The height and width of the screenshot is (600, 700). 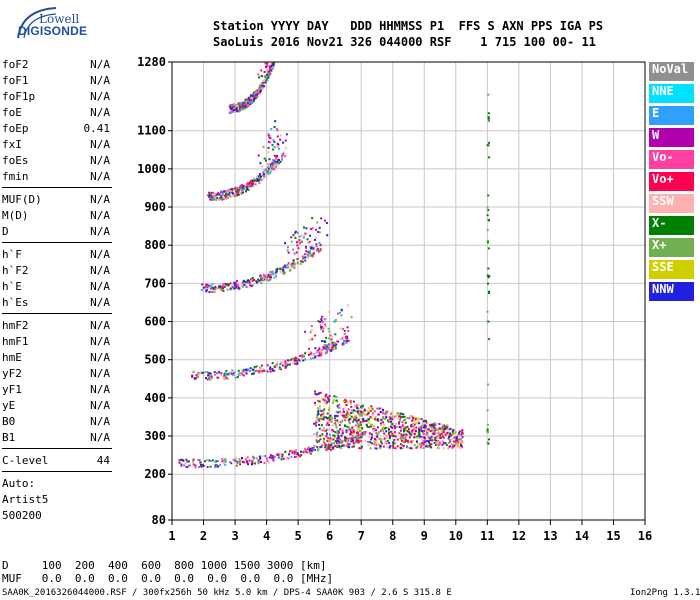 What do you see at coordinates (100, 405) in the screenshot?
I see `param-value: N/A` at bounding box center [100, 405].